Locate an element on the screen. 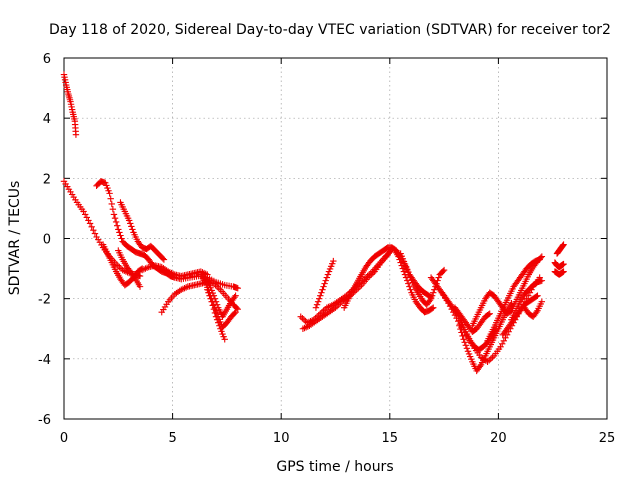 This screenshot has height=480, width=640. x-tick-label: 0 is located at coordinates (64, 438).